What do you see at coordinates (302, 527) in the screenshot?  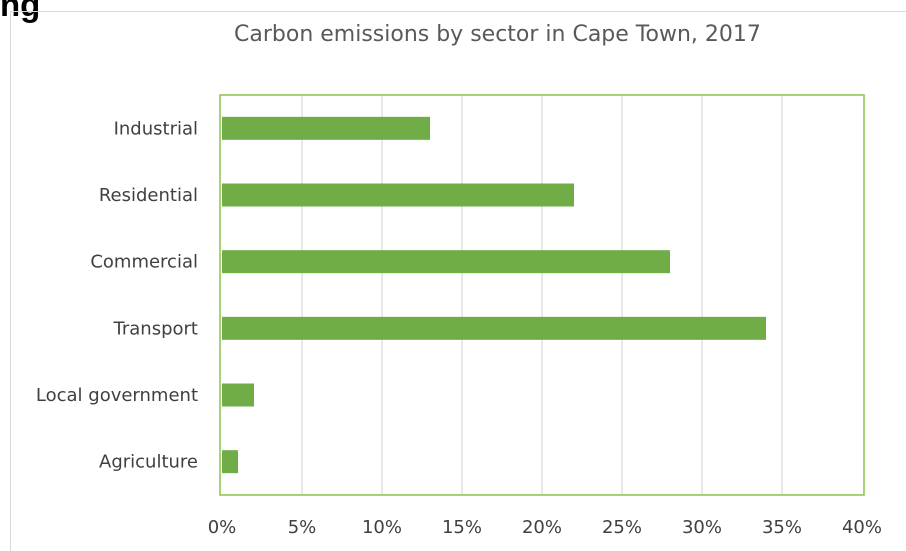 I see `x-tick-label: 5%` at bounding box center [302, 527].